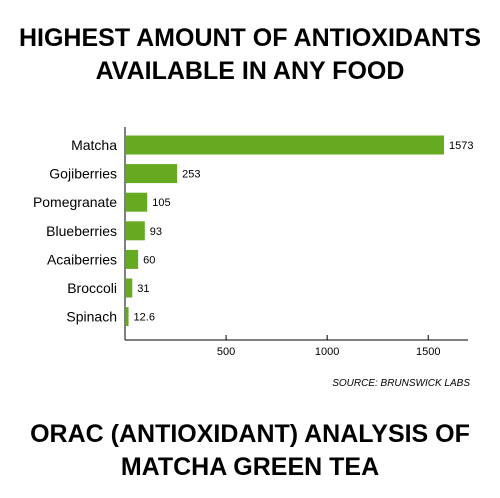 The width and height of the screenshot is (500, 498). I want to click on bar-blueberries, so click(135, 231).